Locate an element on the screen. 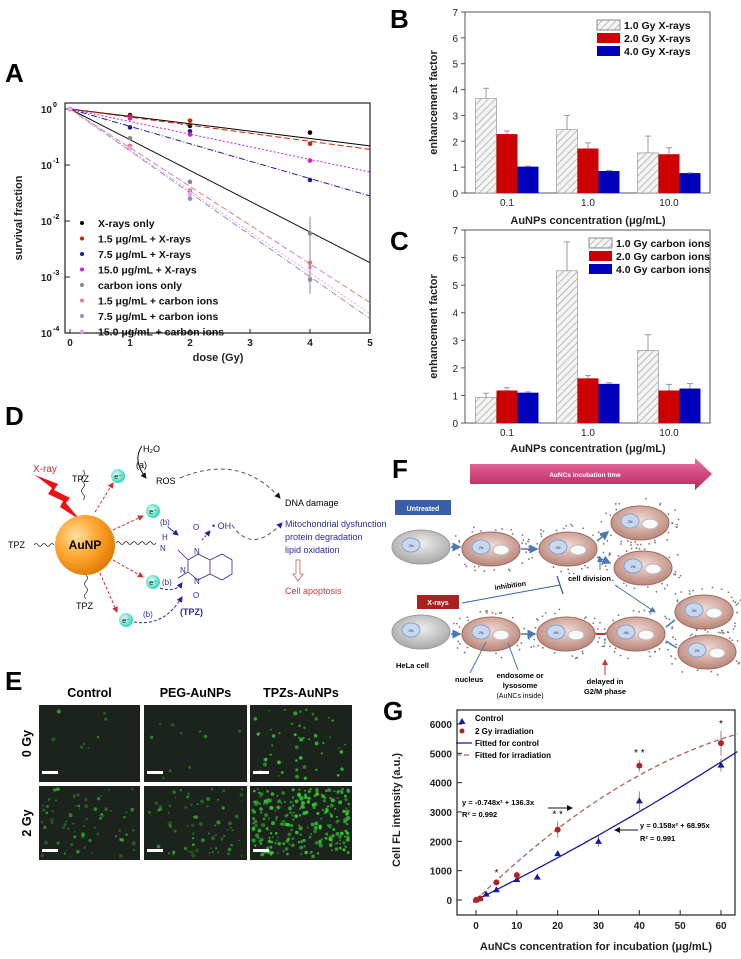 The width and height of the screenshot is (741, 959). y-tick-label: 10 is located at coordinates (47, 110).